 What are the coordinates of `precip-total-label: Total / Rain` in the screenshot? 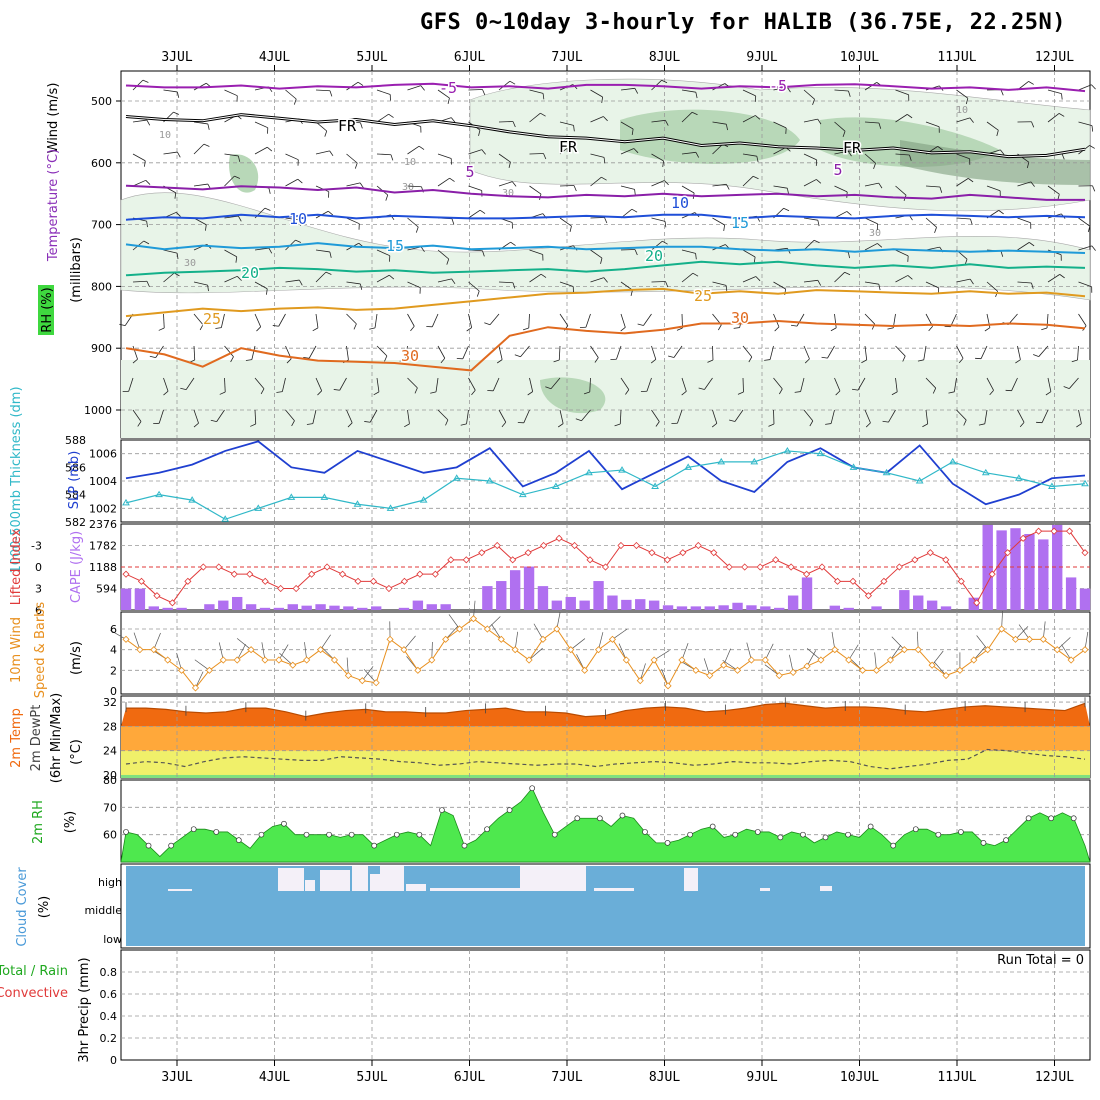 It's located at (34, 971).